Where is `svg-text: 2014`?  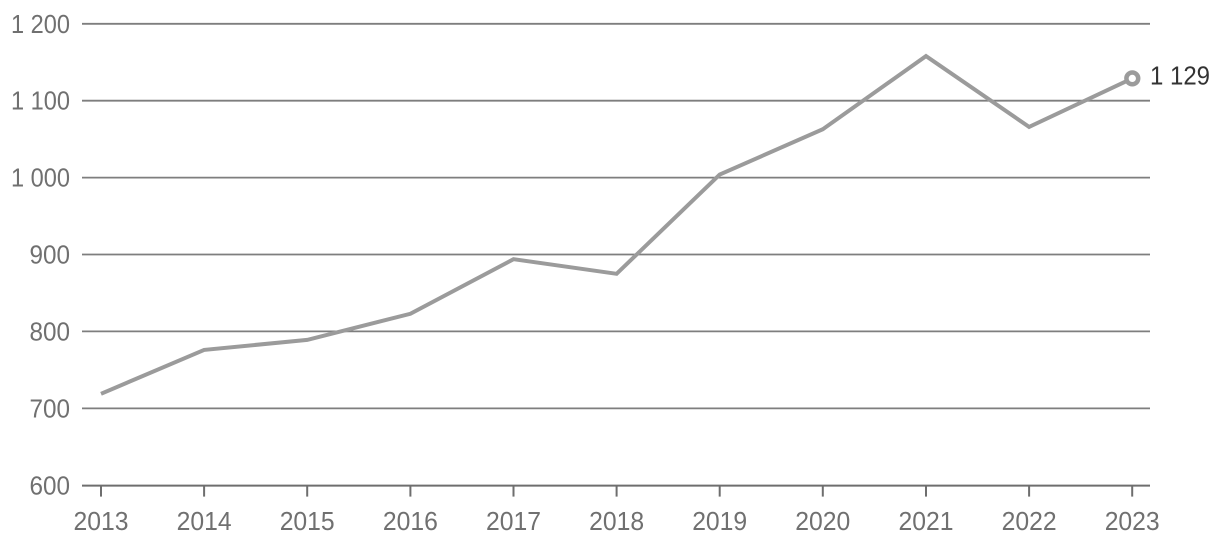
svg-text: 2014 is located at coordinates (204, 521).